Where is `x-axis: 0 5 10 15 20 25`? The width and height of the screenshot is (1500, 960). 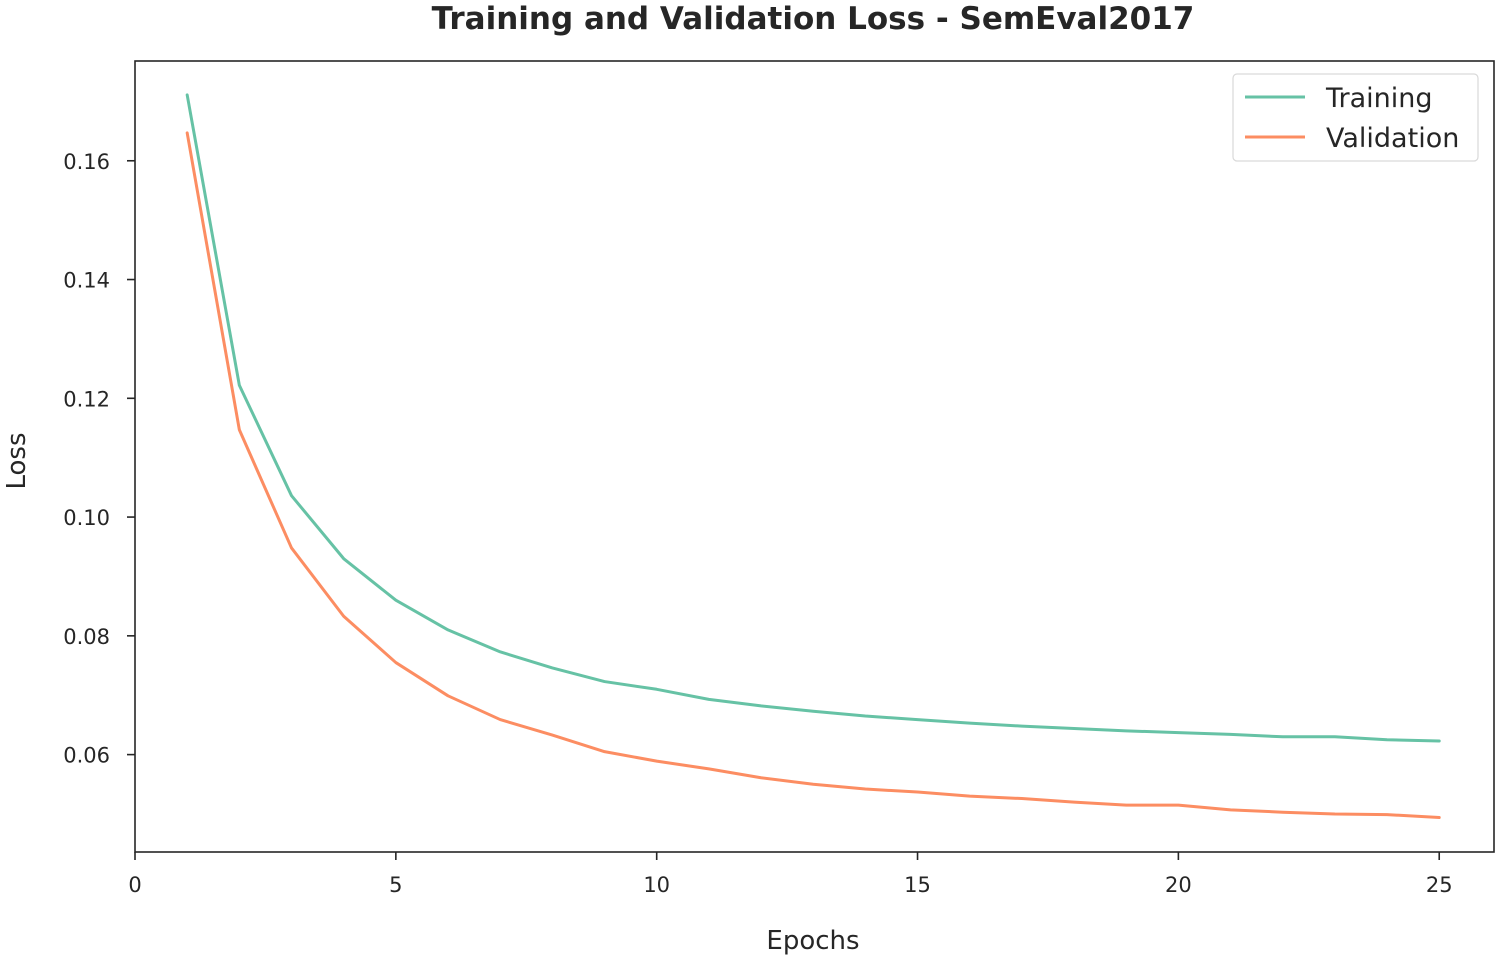
x-axis: 0 5 10 15 20 25 is located at coordinates (790, 874).